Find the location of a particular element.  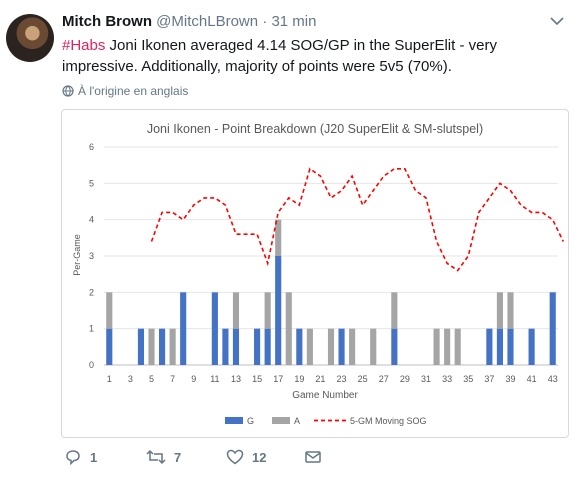

legend-label-assists: A is located at coordinates (297, 421).